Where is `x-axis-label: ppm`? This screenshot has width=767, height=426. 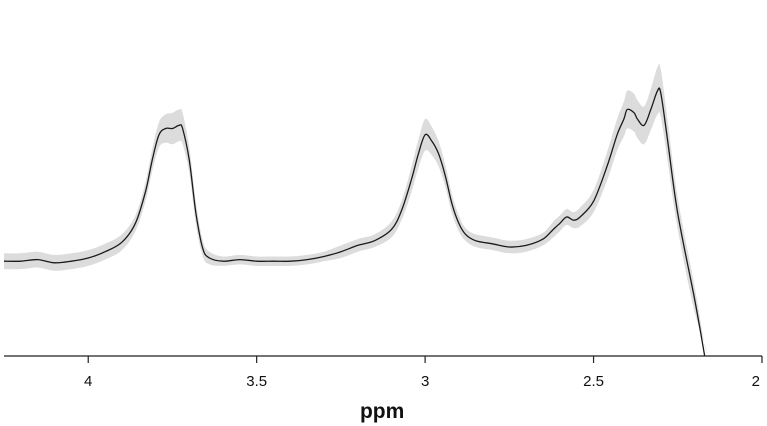 x-axis-label: ppm is located at coordinates (382, 411).